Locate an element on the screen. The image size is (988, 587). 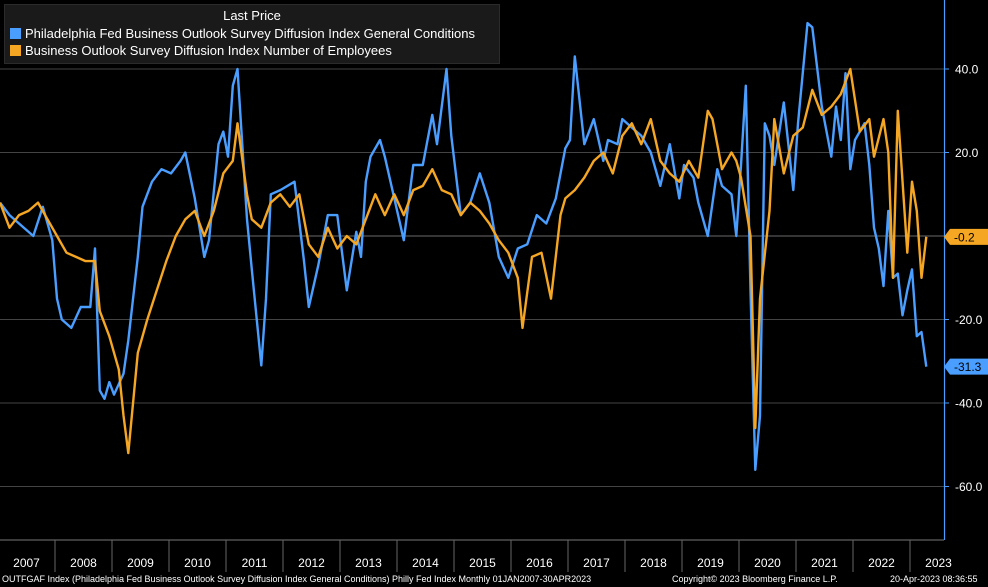
y-axis: 40.0 20.0 -20.0 -40.0 -60.0 is located at coordinates (963, 270).